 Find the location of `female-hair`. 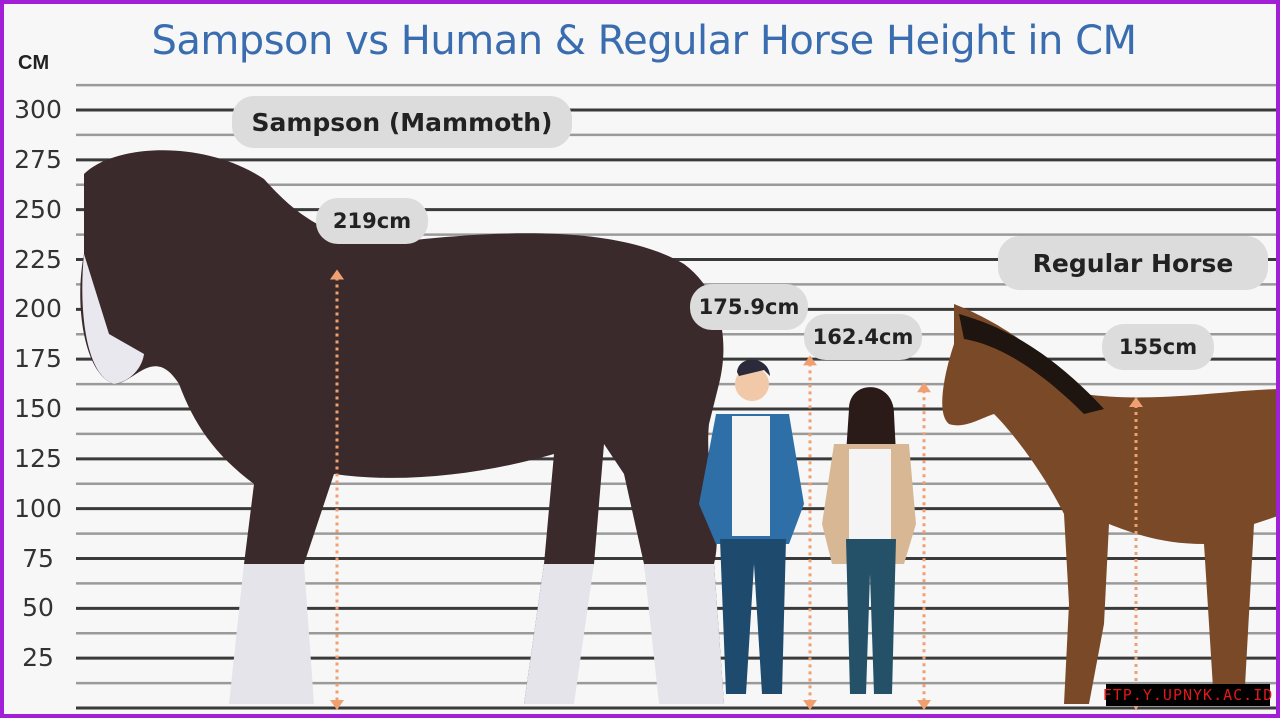

female-hair is located at coordinates (871, 420).